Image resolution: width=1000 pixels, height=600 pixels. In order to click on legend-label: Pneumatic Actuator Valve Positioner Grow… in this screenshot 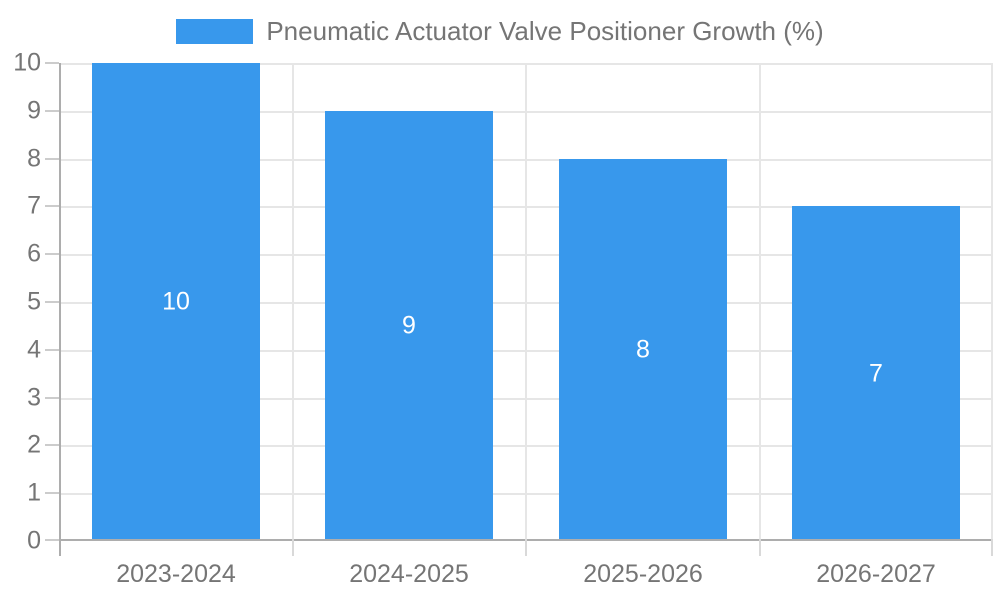, I will do `click(545, 30)`.